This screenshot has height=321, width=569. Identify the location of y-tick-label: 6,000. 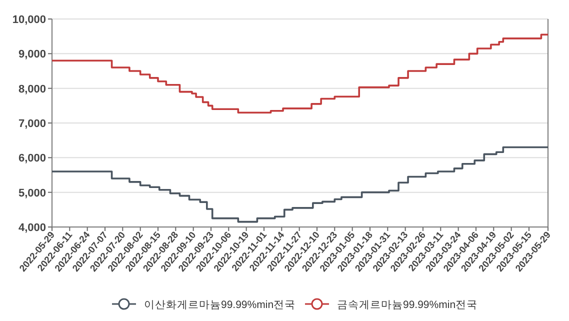
(32, 158).